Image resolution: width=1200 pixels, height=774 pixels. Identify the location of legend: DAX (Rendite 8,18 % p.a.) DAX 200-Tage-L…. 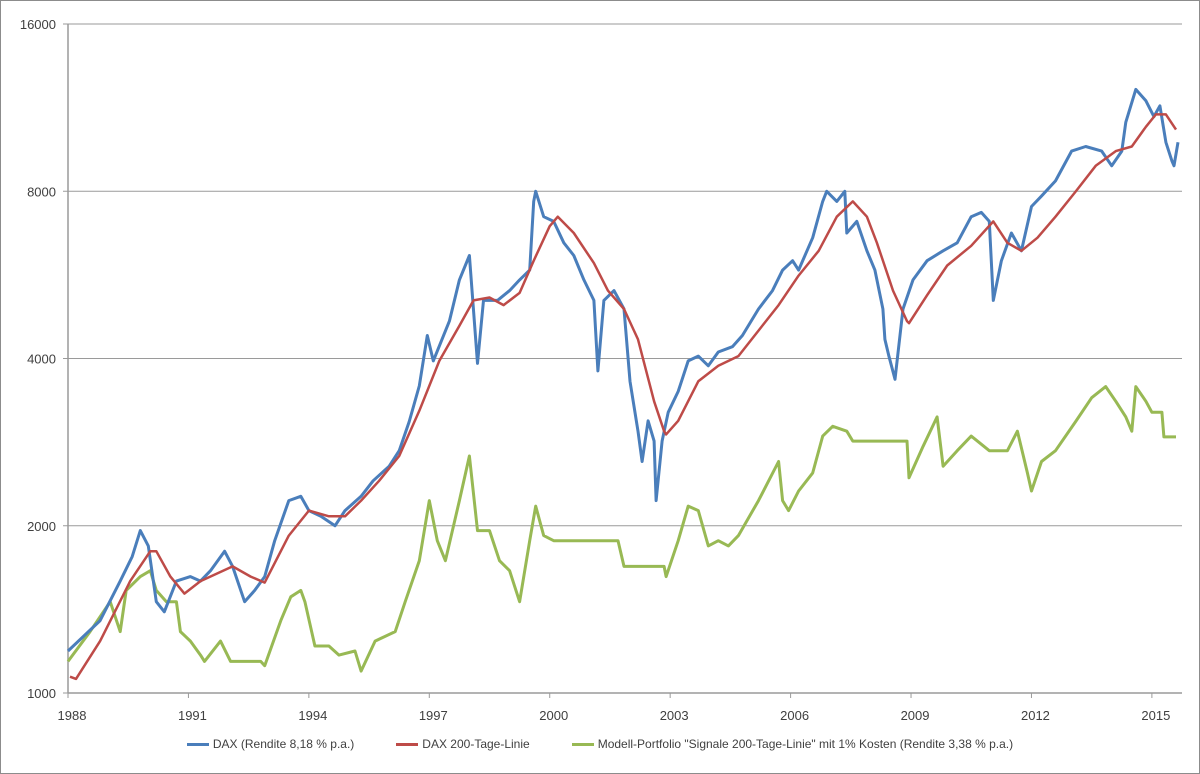
(600, 744).